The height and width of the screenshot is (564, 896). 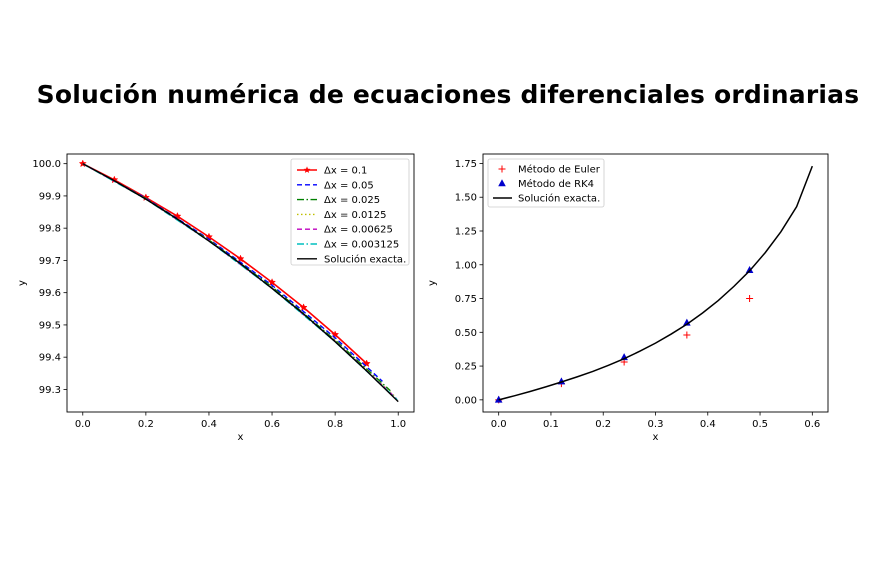 I want to click on left-y-axis-label: y, so click(x=22, y=283).